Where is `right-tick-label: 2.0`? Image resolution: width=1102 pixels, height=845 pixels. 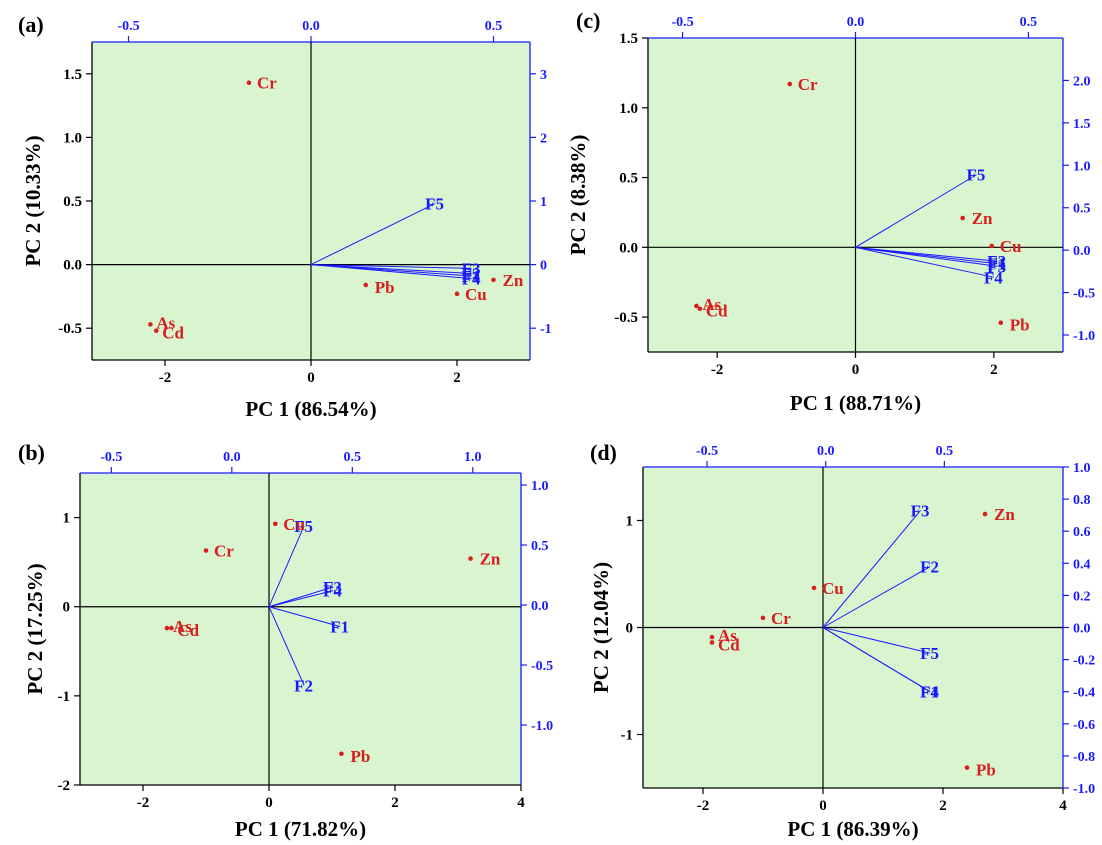
right-tick-label: 2.0 is located at coordinates (1082, 81).